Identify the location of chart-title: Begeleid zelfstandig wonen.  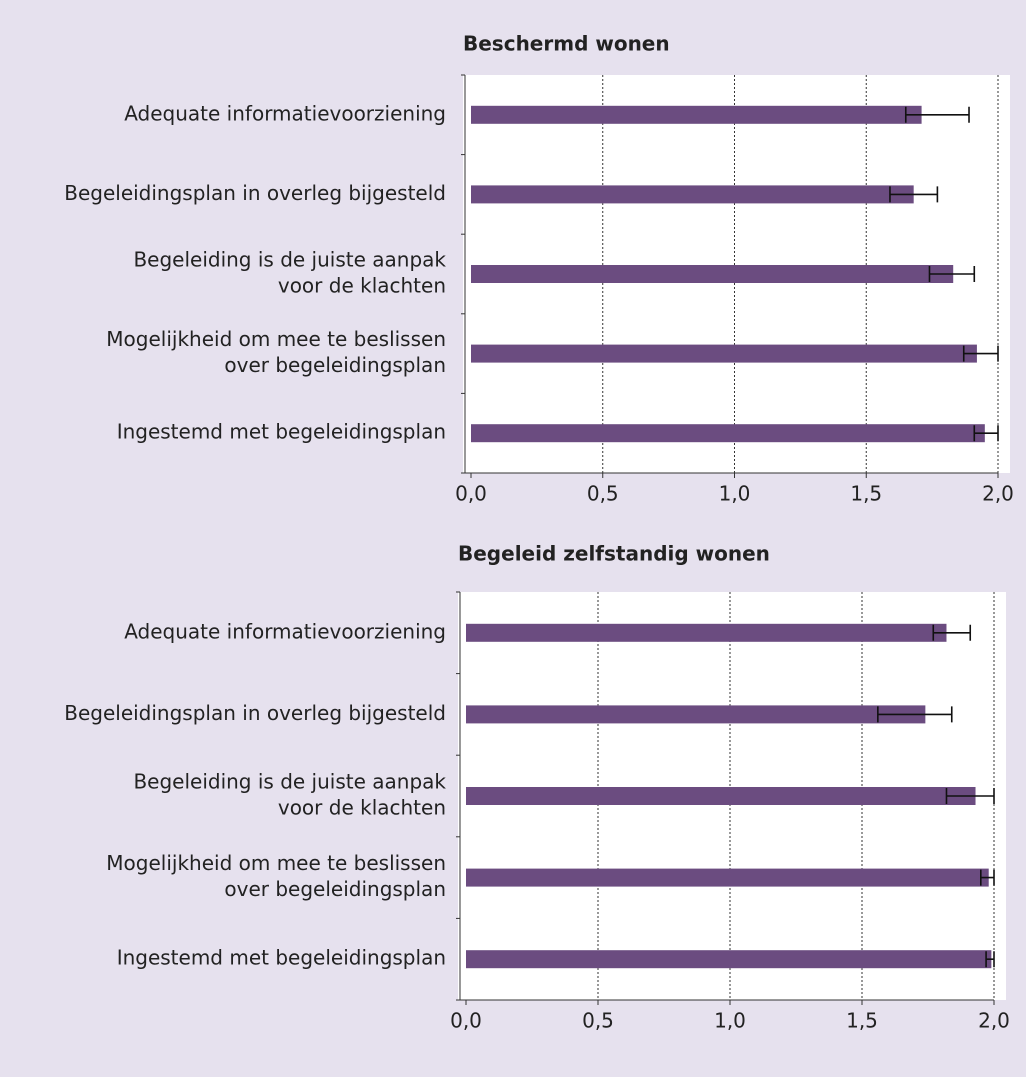
(614, 554).